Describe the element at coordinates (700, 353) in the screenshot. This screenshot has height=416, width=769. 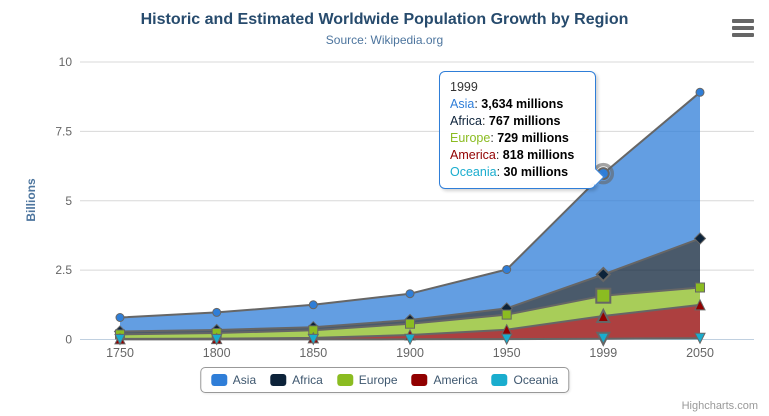
I see `x-axis-tick-label-2050: 2050` at that location.